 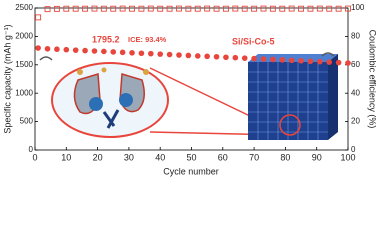 I want to click on y-tick-label: 500, so click(x=27, y=121).